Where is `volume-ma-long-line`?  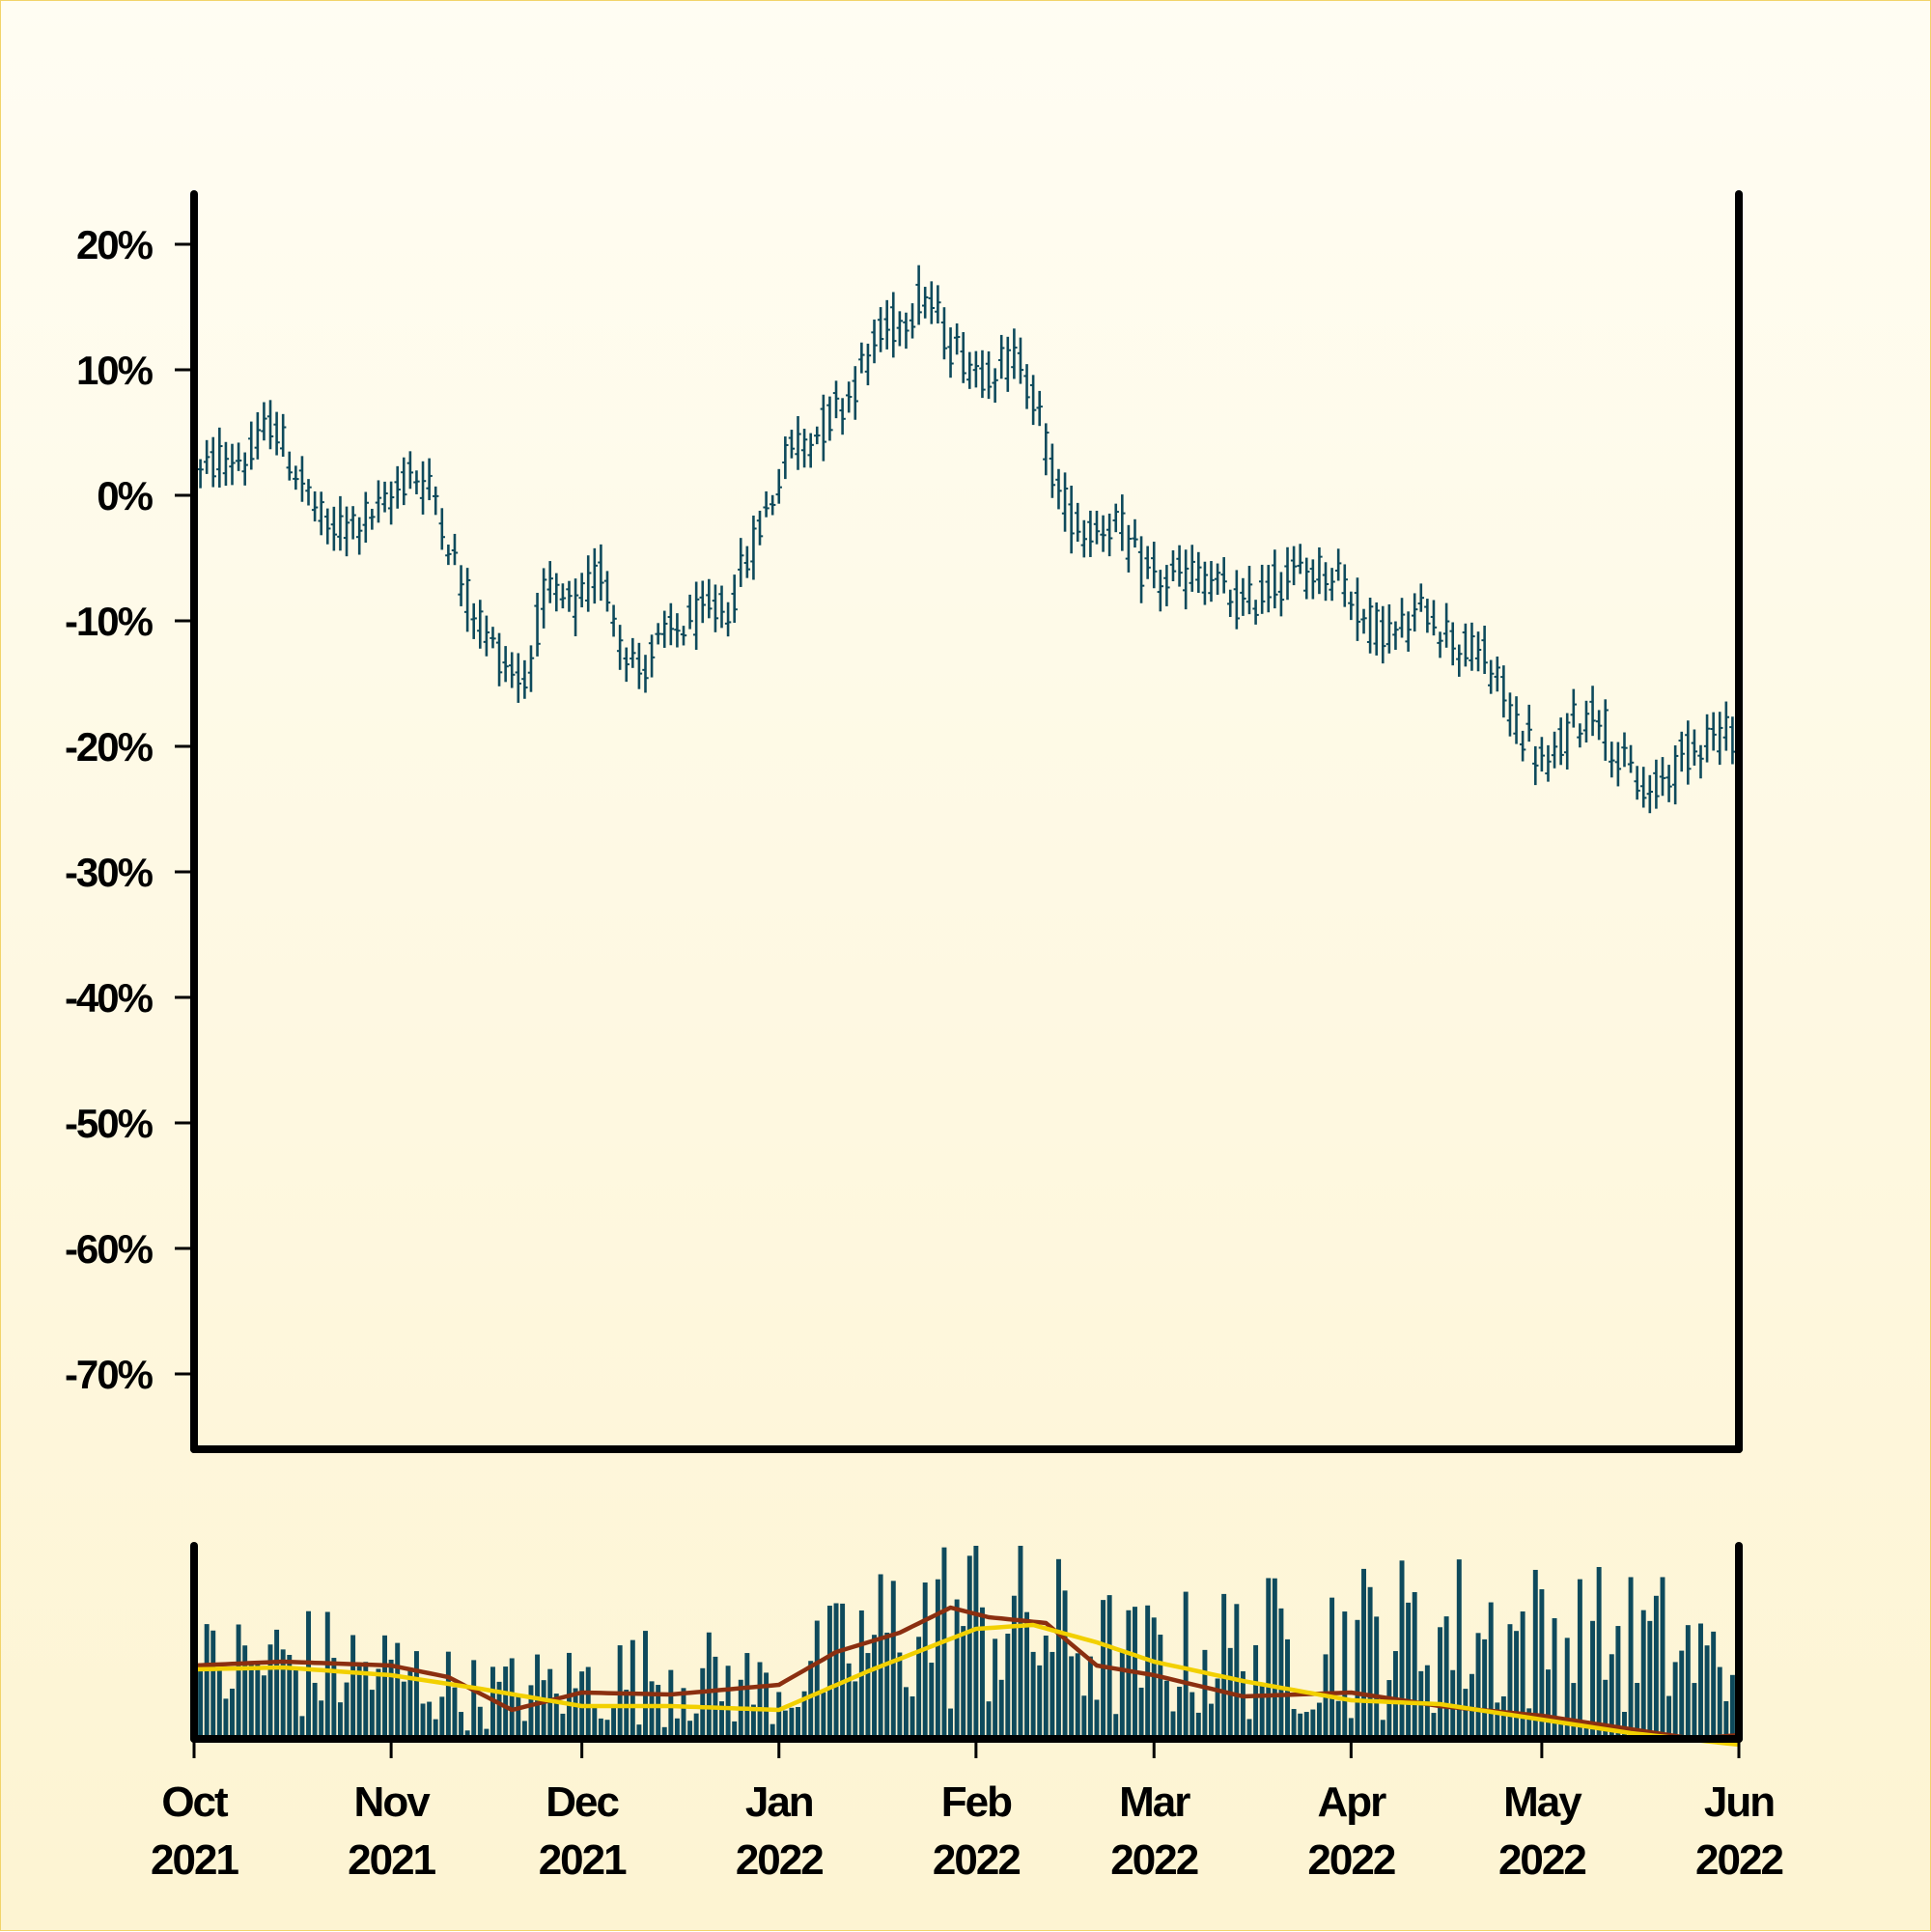 volume-ma-long-line is located at coordinates (966, 1685).